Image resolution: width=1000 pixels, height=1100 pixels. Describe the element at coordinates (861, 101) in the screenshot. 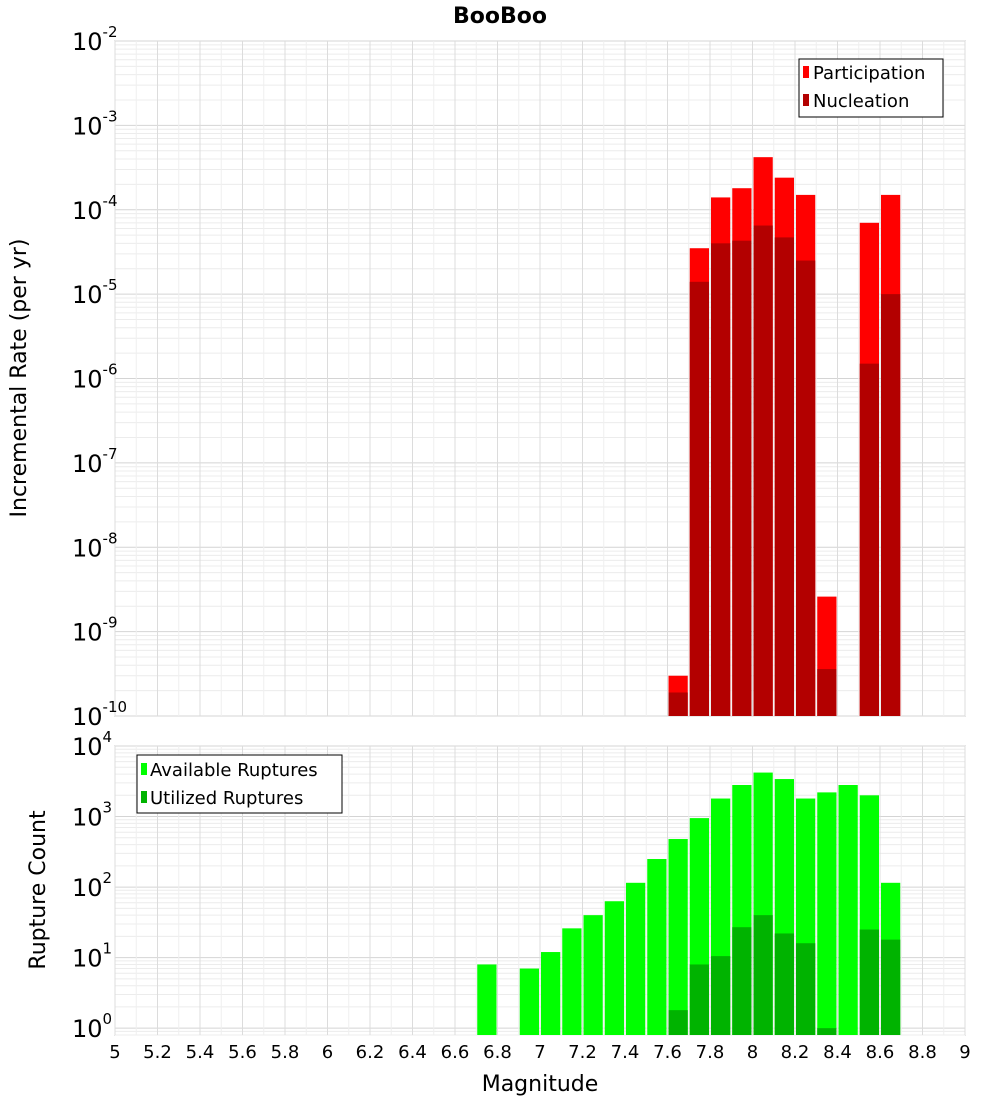

I see `legend-label-nucleation: Nucleation` at that location.